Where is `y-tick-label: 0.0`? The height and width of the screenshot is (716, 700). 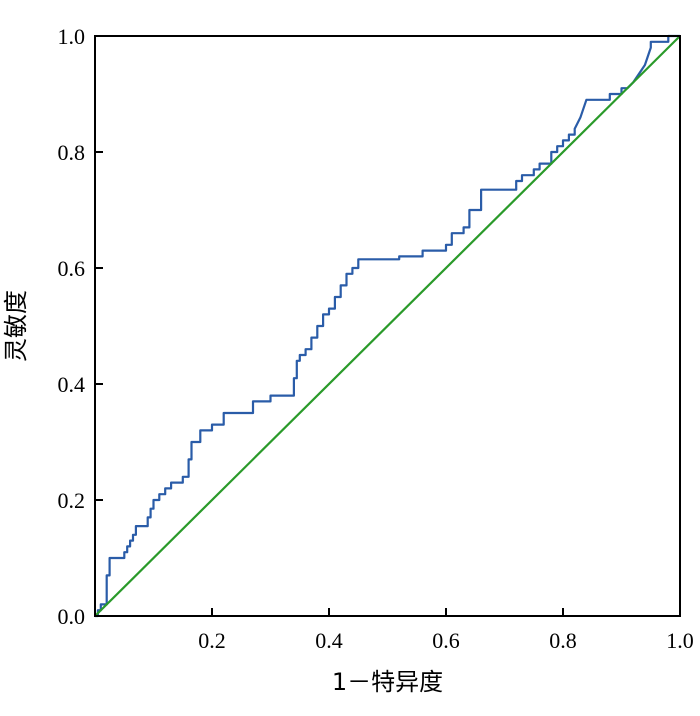 y-tick-label: 0.0 is located at coordinates (72, 616).